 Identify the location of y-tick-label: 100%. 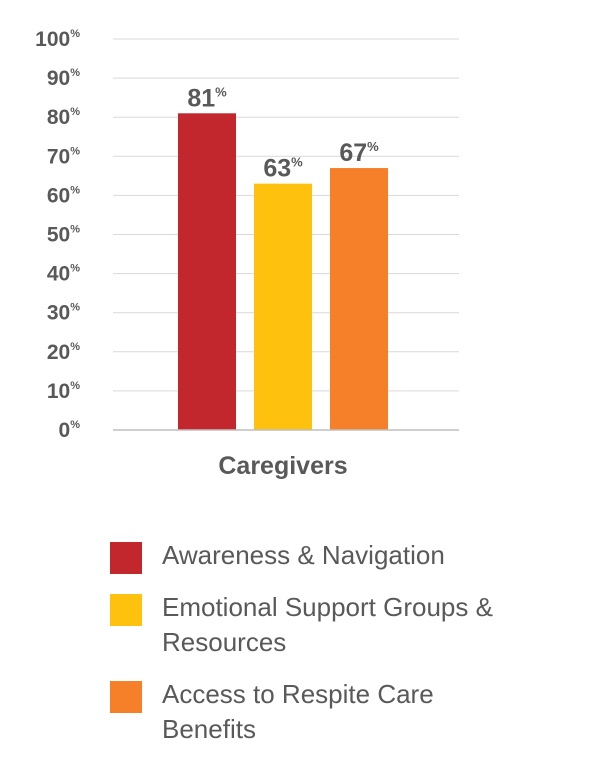
(57, 39).